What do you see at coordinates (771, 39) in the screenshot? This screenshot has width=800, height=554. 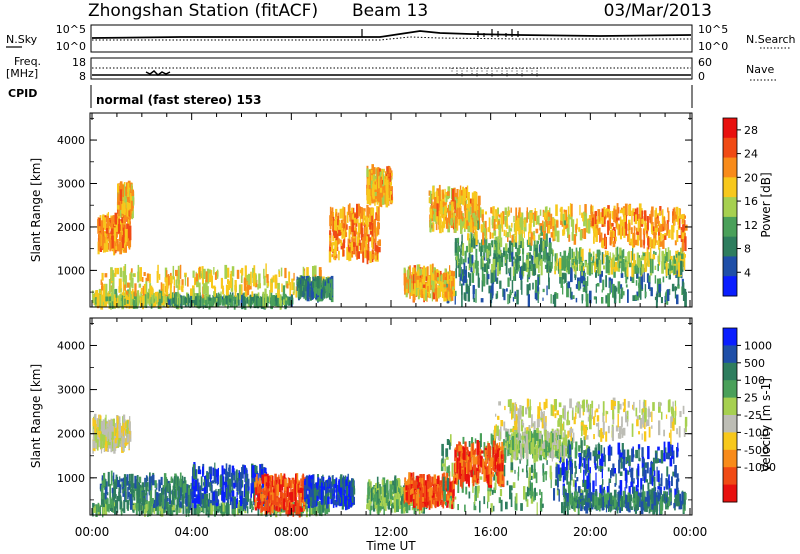 I see `nsearch-label: N.Search` at bounding box center [771, 39].